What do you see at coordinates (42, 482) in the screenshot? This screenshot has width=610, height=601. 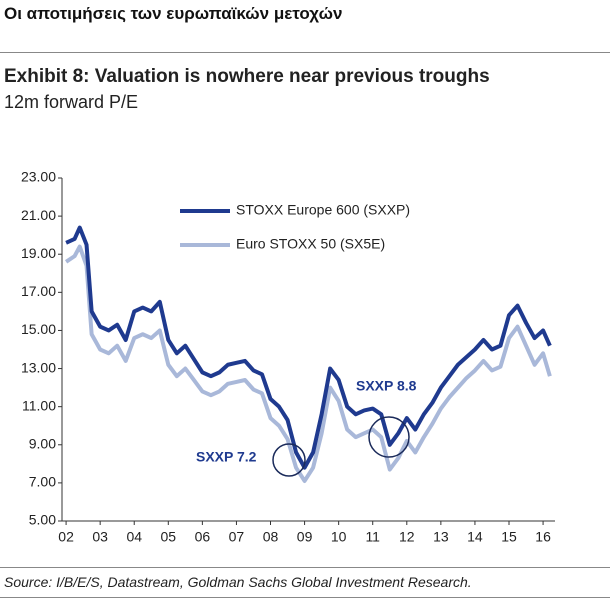 I see `y-tick-label: 7.00` at bounding box center [42, 482].